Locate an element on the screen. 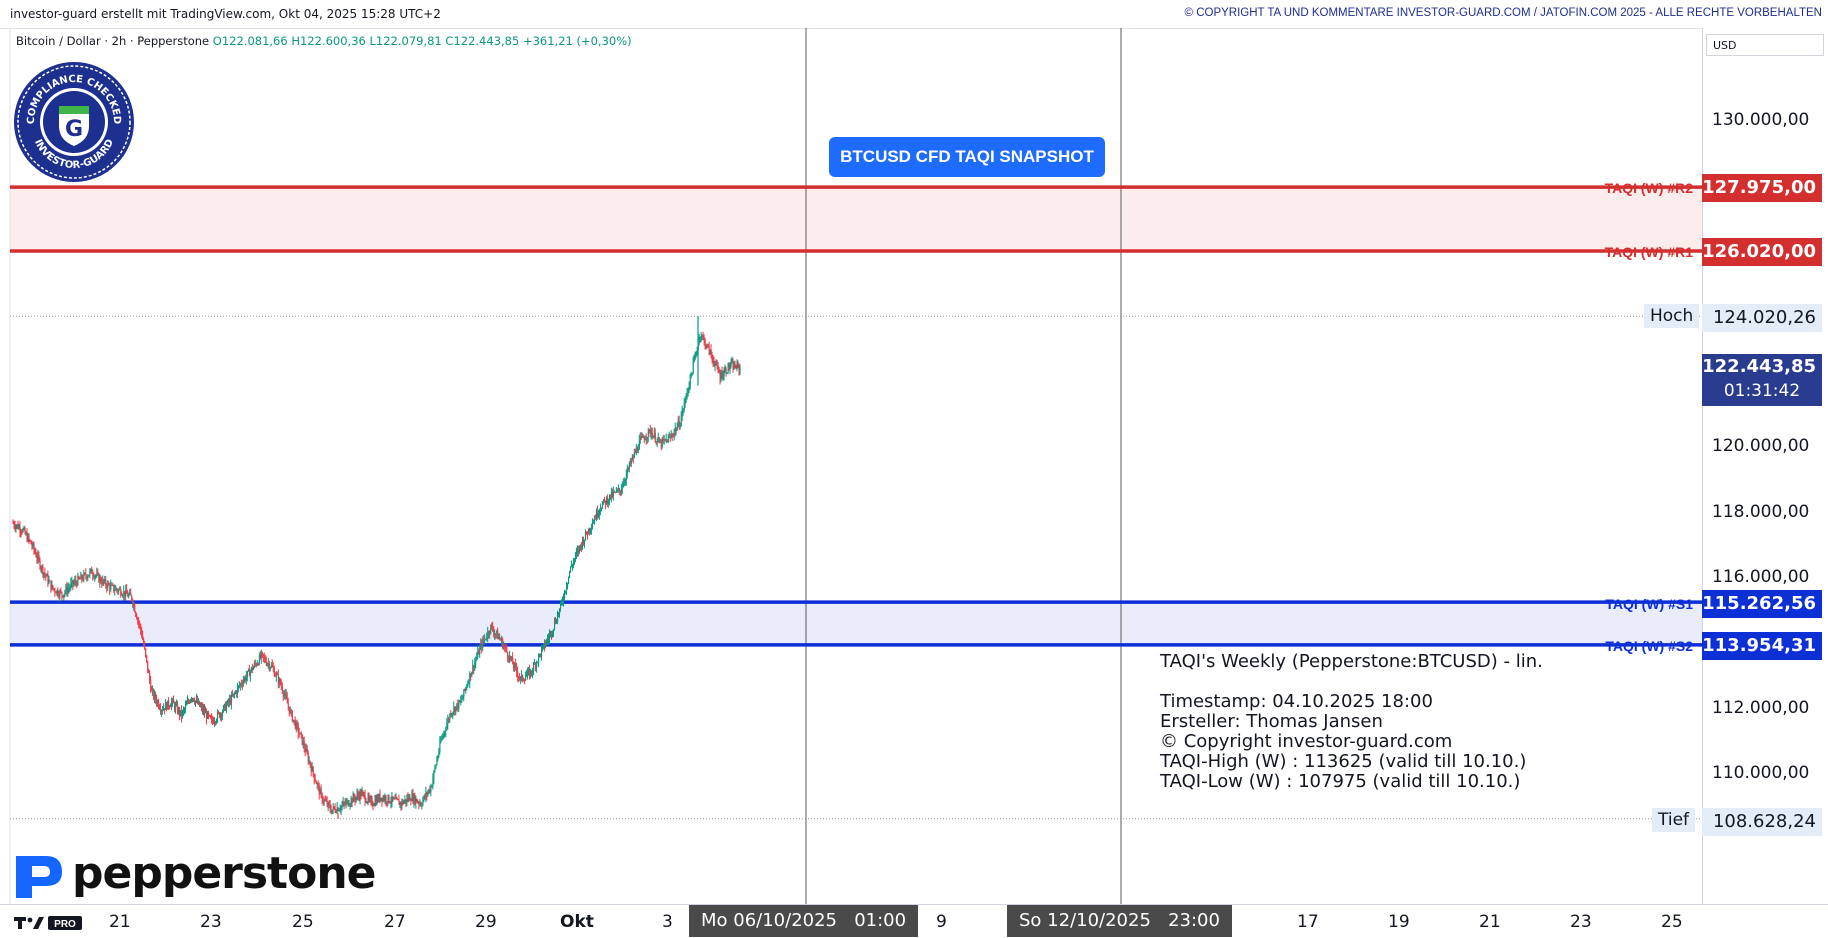  pepperstone-logo-icon is located at coordinates (39, 877).